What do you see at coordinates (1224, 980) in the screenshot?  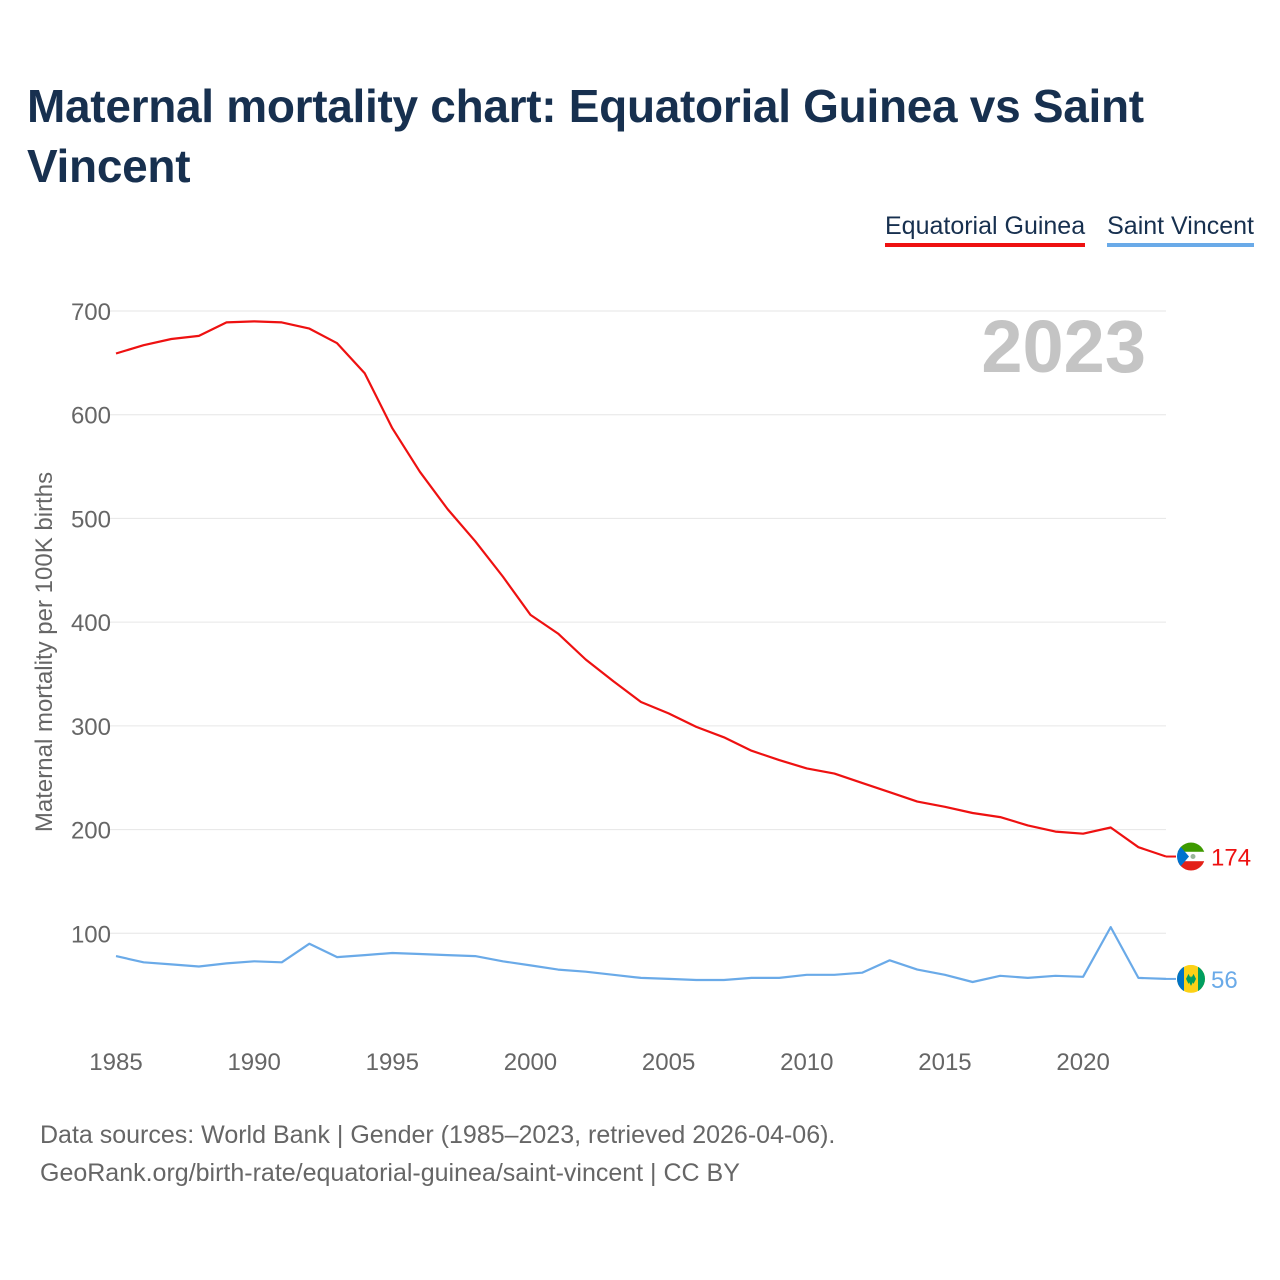 I see `end-label-sv: 56` at bounding box center [1224, 980].